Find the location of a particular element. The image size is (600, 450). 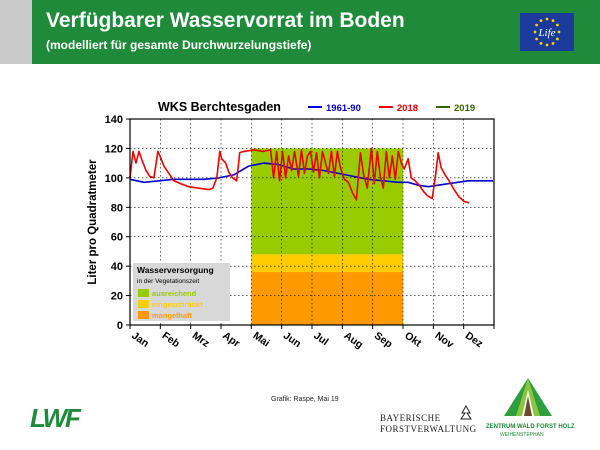

y-axis: 0 20 40 60 80 100 120 140 is located at coordinates (117, 223).